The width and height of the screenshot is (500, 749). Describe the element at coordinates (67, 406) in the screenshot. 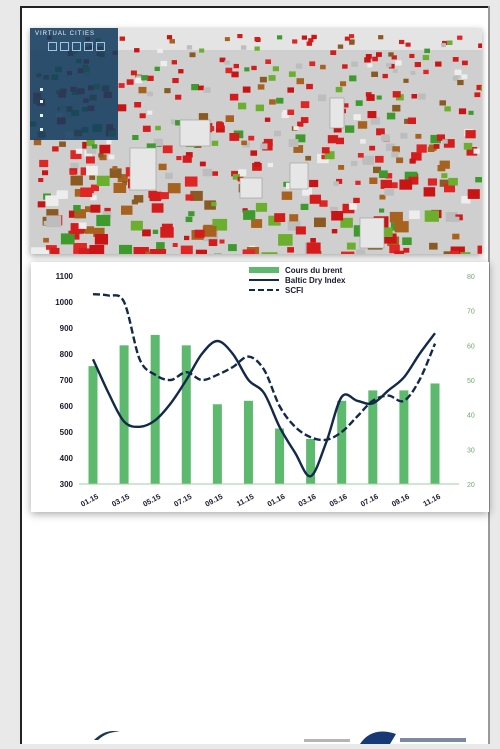

I see `y-left-tick-label: 600` at that location.